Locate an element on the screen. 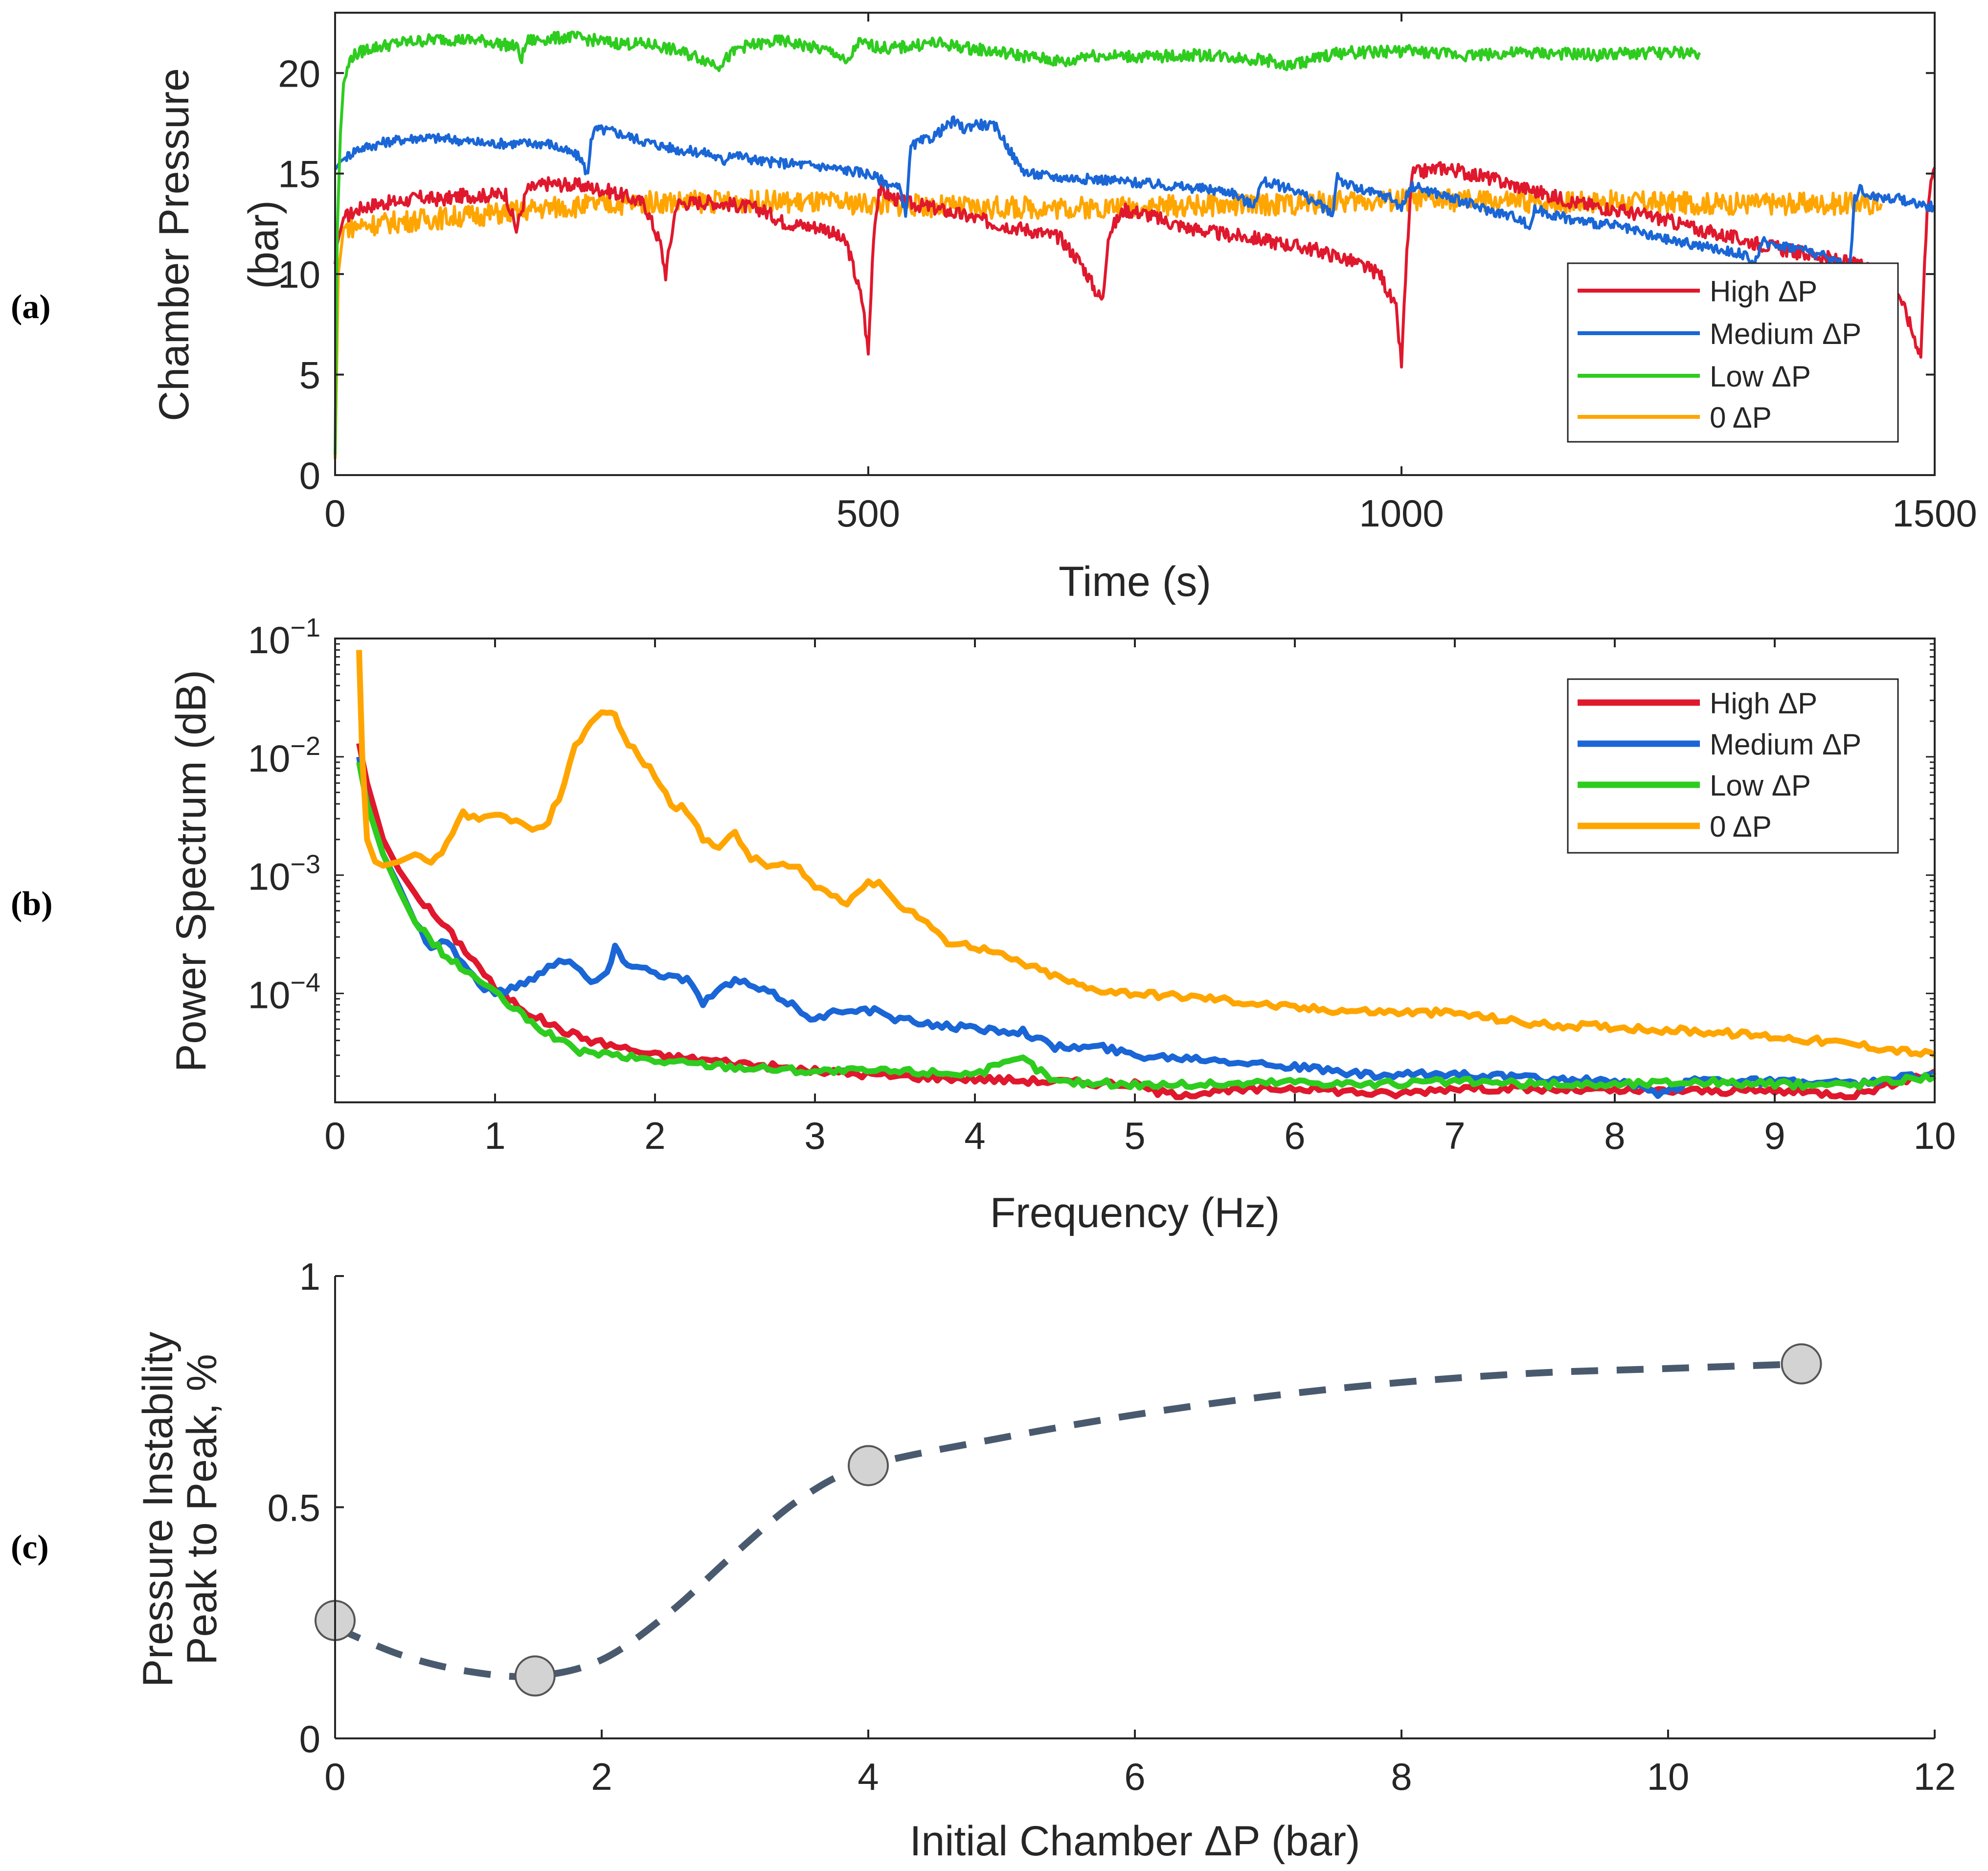  panel-a-ylabel-line2: (bar) is located at coordinates (263, 244).